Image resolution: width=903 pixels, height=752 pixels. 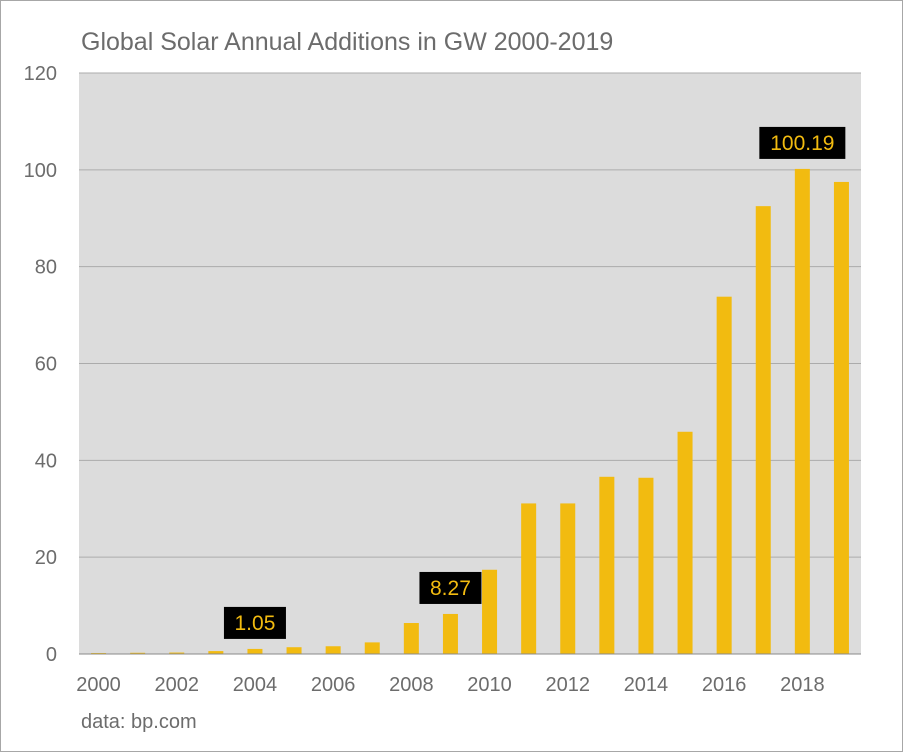 I want to click on y-tick-label: 60, so click(x=46, y=365).